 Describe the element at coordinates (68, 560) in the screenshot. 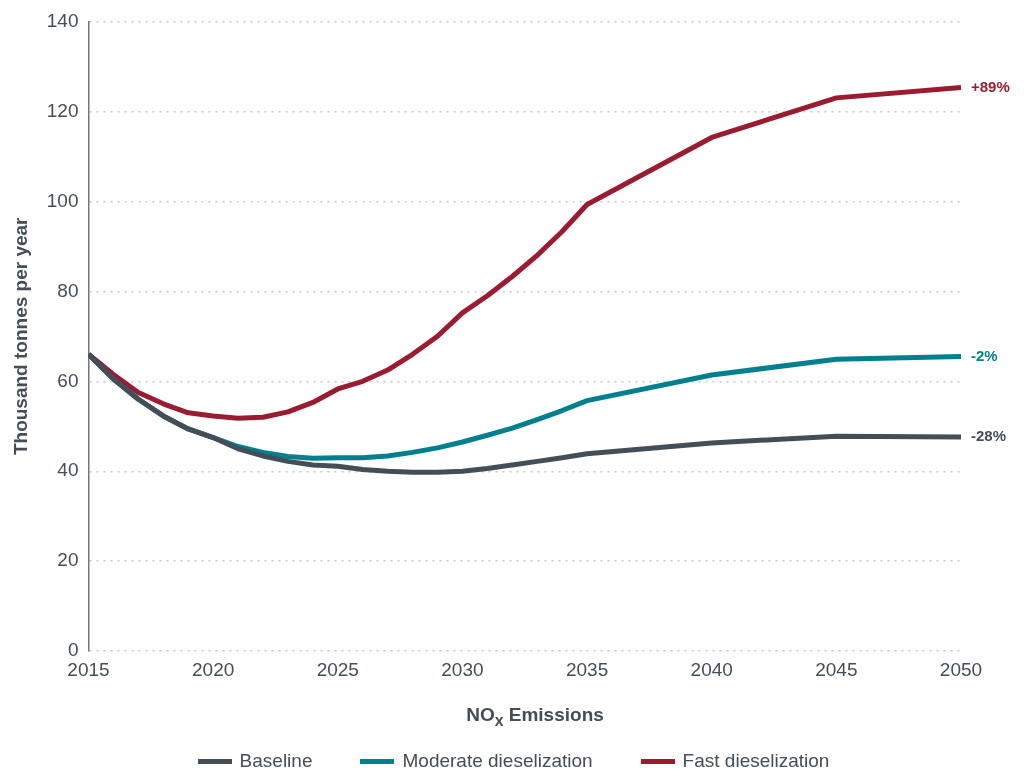

I see `y-tick-label: 20` at that location.